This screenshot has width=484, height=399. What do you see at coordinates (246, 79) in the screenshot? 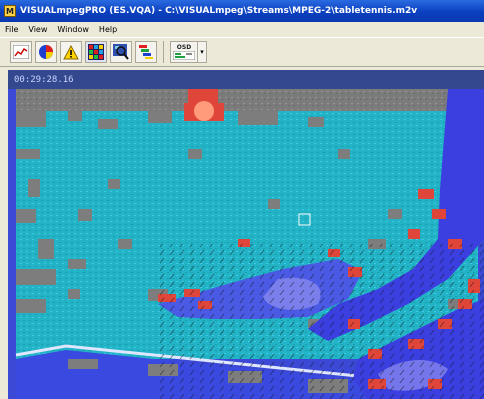
I see `viewer-header: 00:29:28.16` at bounding box center [246, 79].